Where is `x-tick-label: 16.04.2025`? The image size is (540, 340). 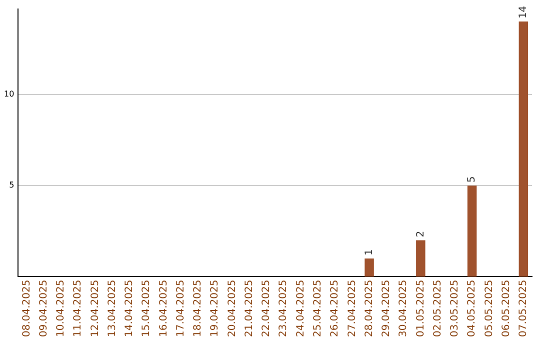 x-tick-label: 16.04.2025 is located at coordinates (164, 309).